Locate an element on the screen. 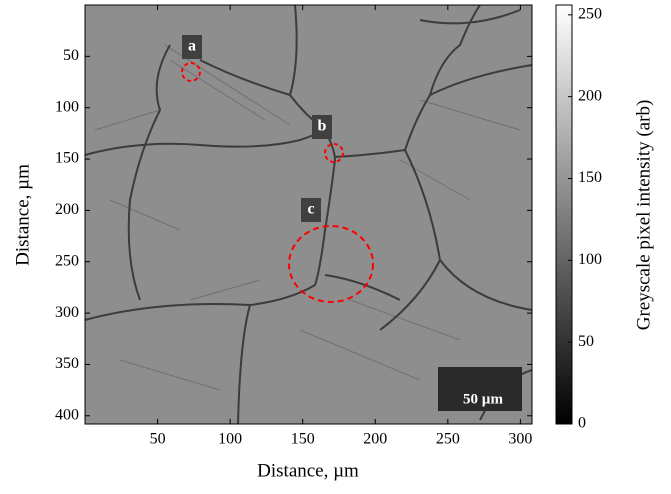 The width and height of the screenshot is (671, 494). x-axis-label: Distance, µm is located at coordinates (308, 470).